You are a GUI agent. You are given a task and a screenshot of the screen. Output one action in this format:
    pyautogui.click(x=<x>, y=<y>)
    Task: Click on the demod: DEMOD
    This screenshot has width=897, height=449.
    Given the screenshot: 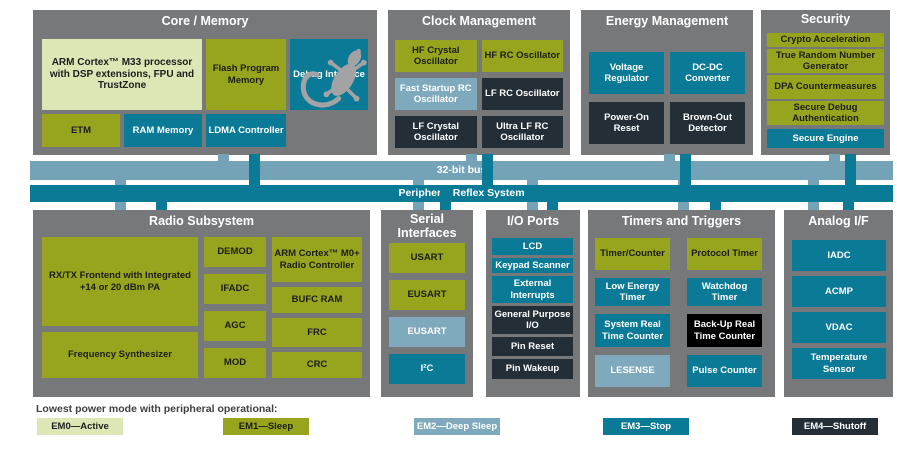 What is the action you would take?
    pyautogui.click(x=235, y=252)
    